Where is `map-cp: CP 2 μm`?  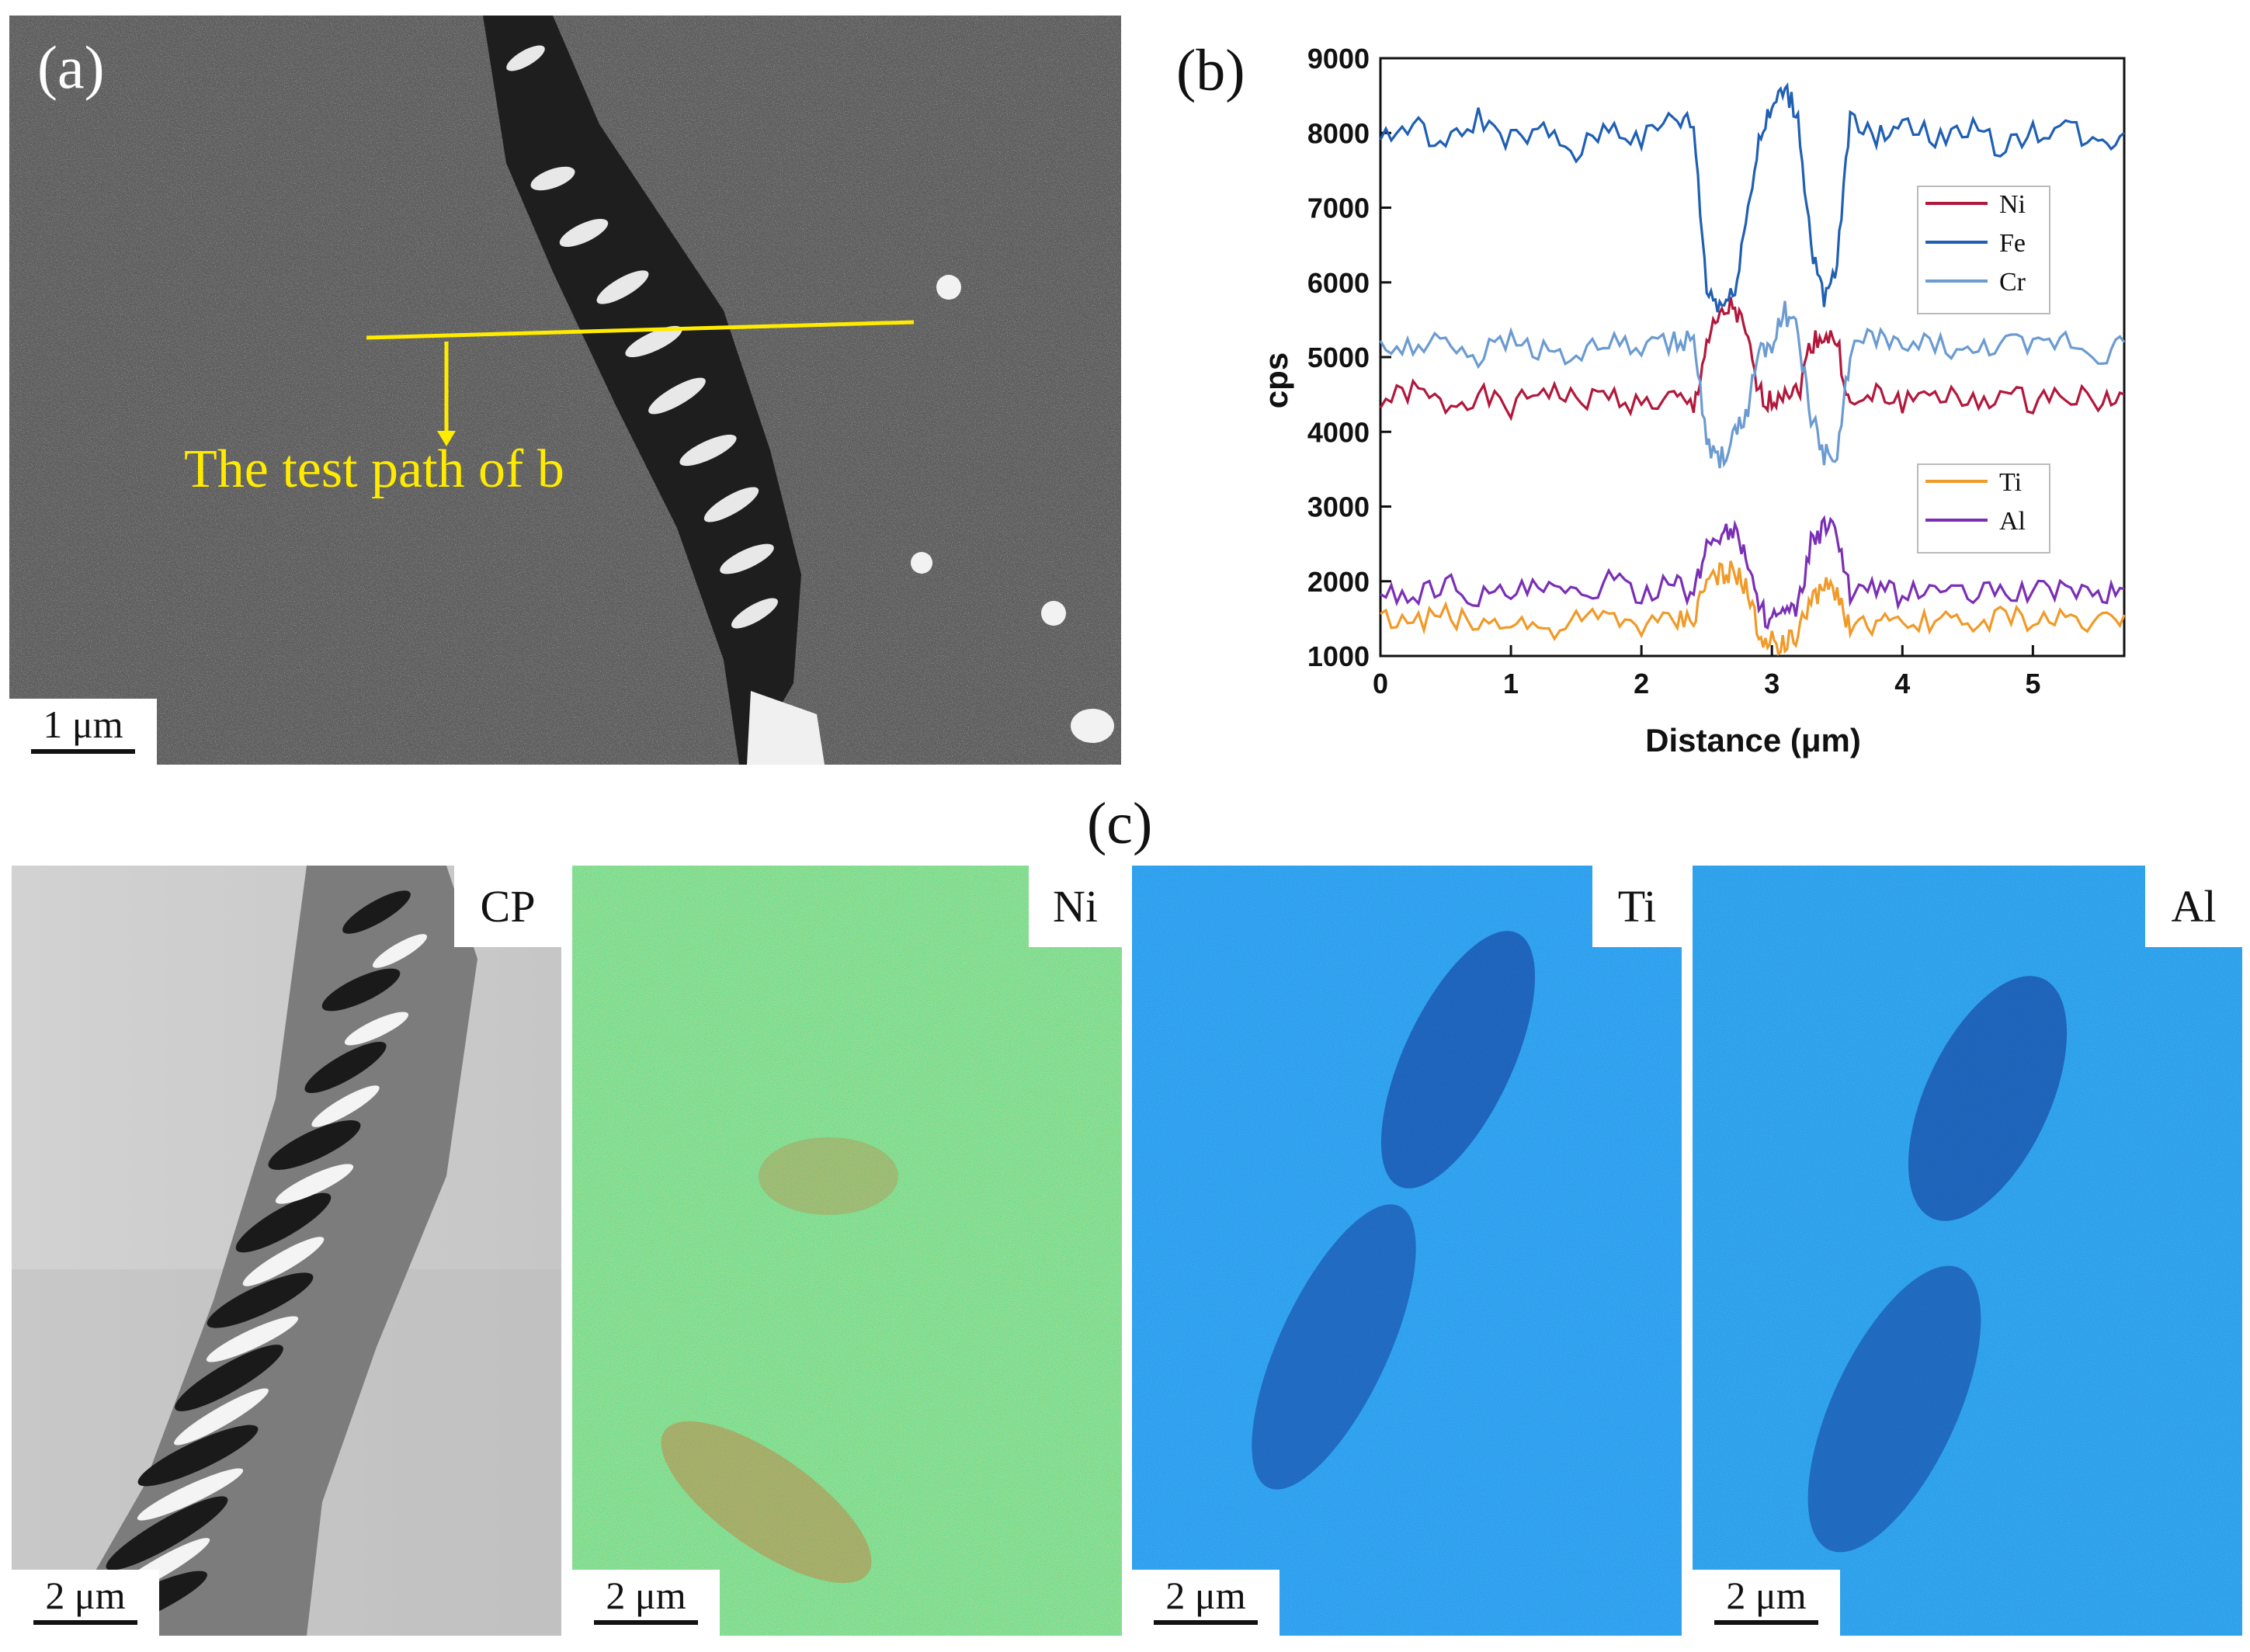
map-cp: CP 2 μm is located at coordinates (286, 1251).